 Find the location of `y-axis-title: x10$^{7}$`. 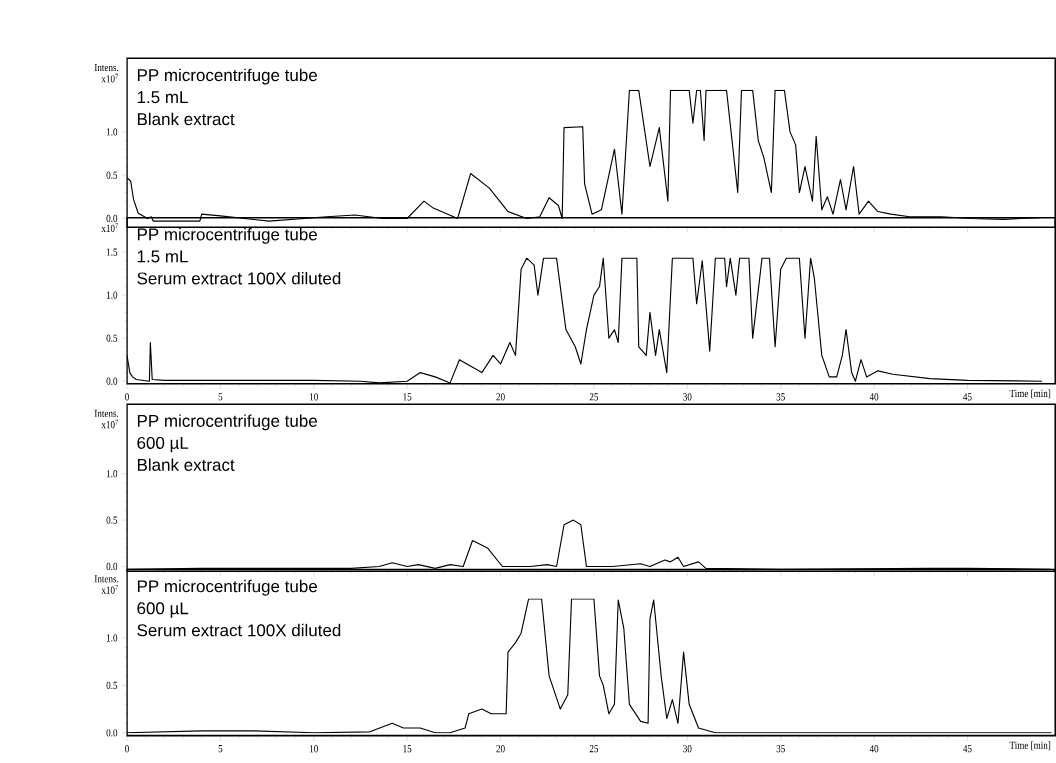

y-axis-title: x10$^{7}$ is located at coordinates (109, 227).